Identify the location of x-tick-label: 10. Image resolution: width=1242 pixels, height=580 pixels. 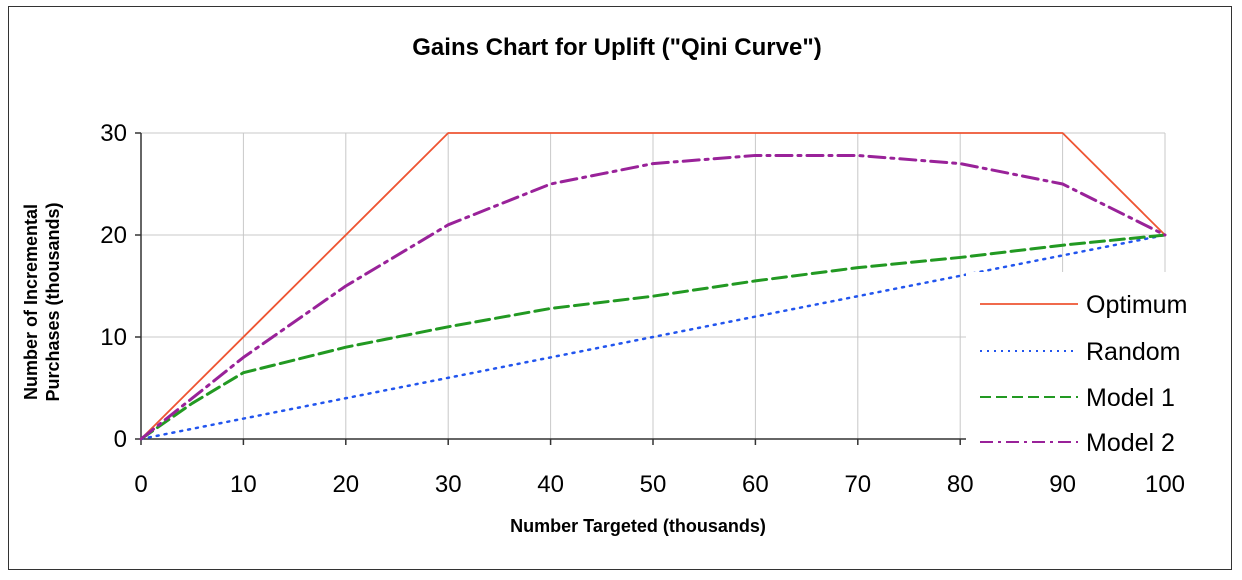
(243, 484).